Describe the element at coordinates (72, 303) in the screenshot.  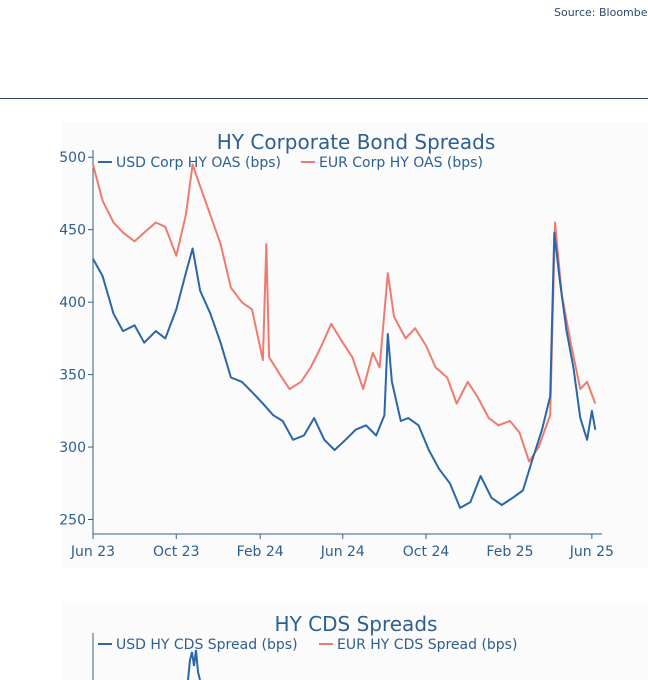
I see `y-tick-label: 400` at that location.